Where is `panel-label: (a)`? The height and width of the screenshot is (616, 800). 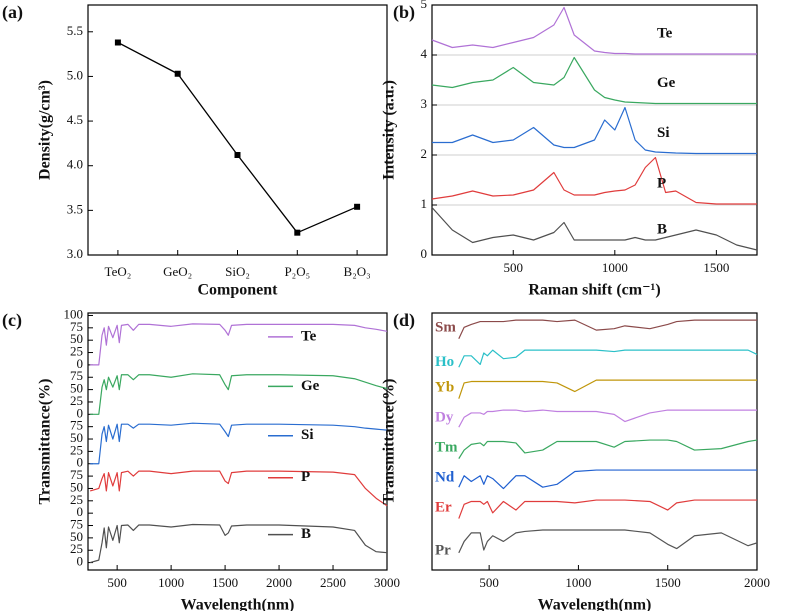 panel-label: (a) is located at coordinates (12, 12).